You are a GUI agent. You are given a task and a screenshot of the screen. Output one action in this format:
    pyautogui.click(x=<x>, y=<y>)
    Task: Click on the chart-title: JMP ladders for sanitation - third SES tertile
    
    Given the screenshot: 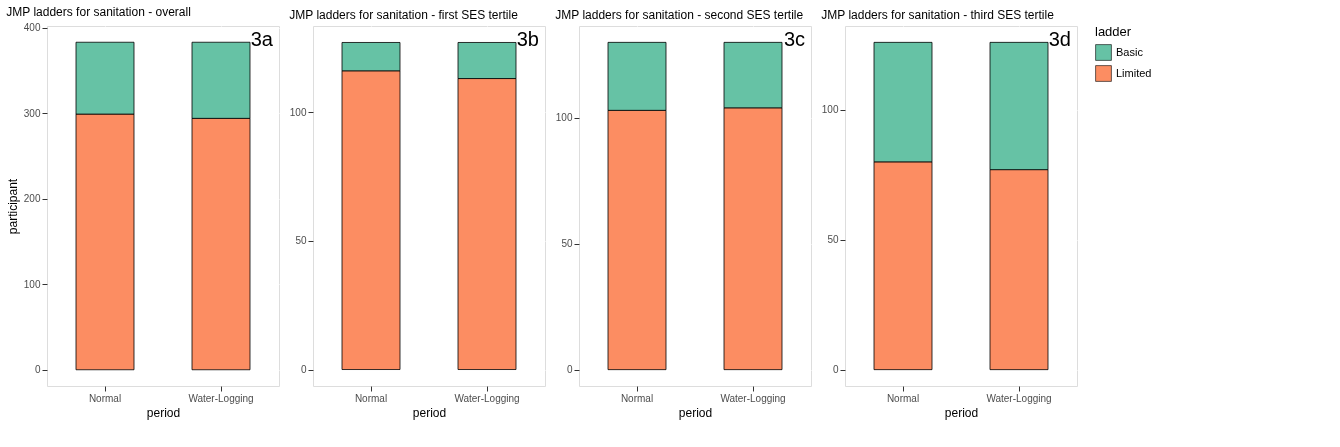 What is the action you would take?
    pyautogui.click(x=938, y=15)
    